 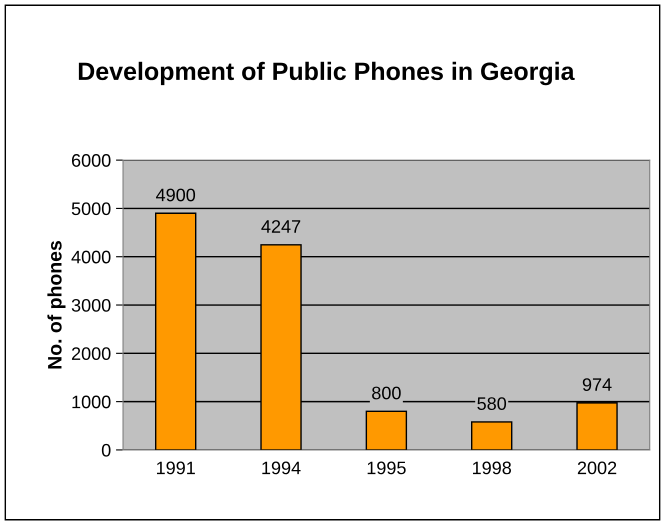 What do you see at coordinates (91, 305) in the screenshot?
I see `y-tick-label: 3000` at bounding box center [91, 305].